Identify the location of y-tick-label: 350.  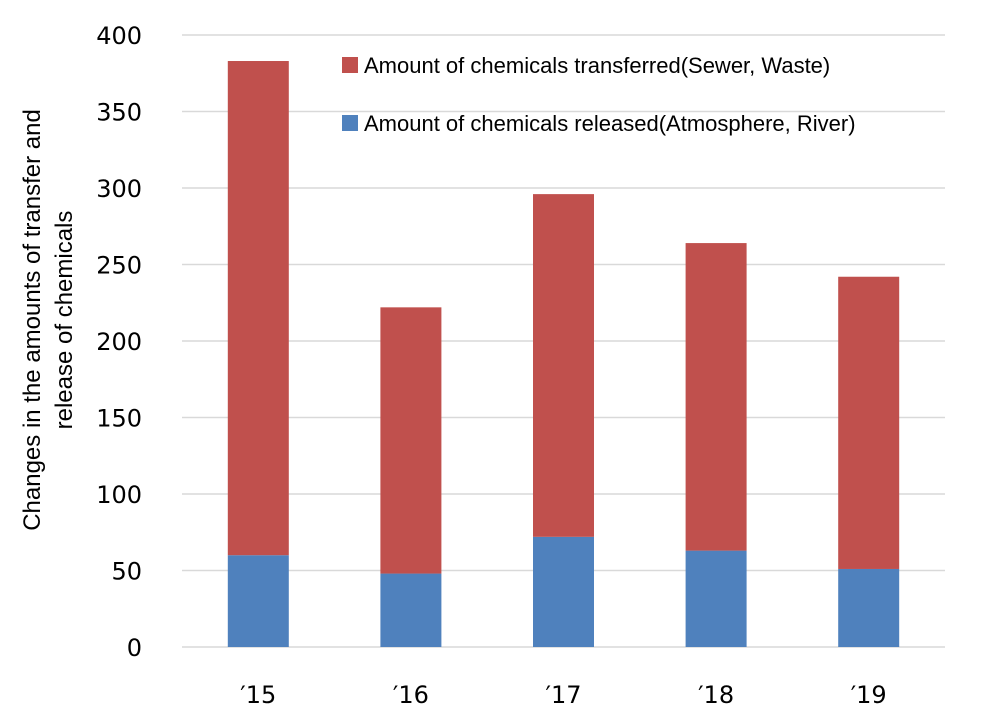
(119, 113).